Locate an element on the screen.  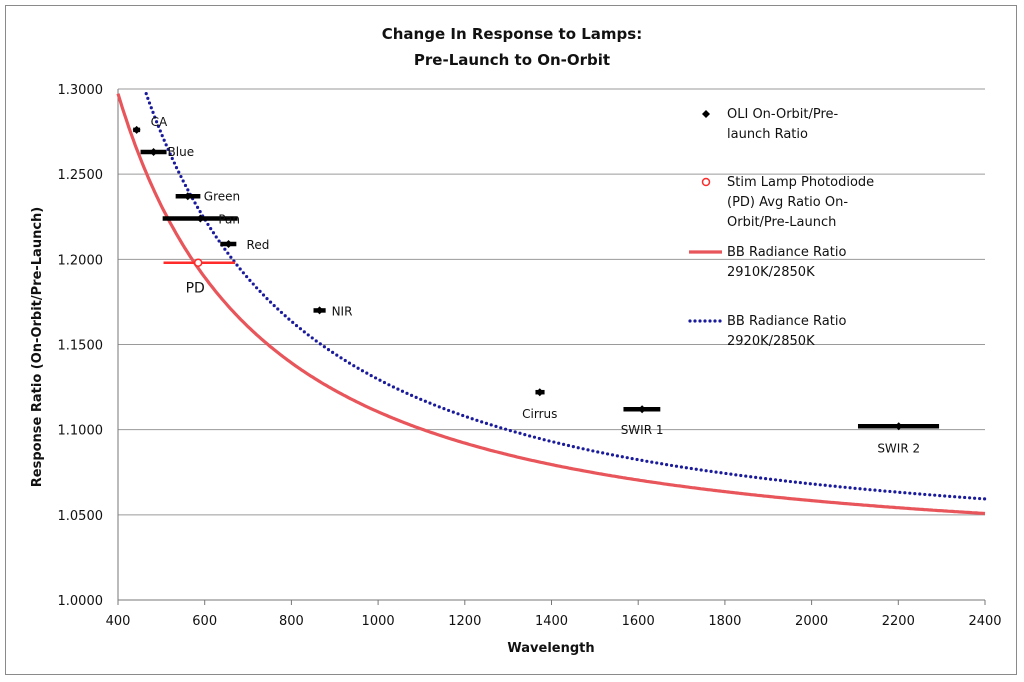
y-tick-label: 1.1000 is located at coordinates (81, 431).